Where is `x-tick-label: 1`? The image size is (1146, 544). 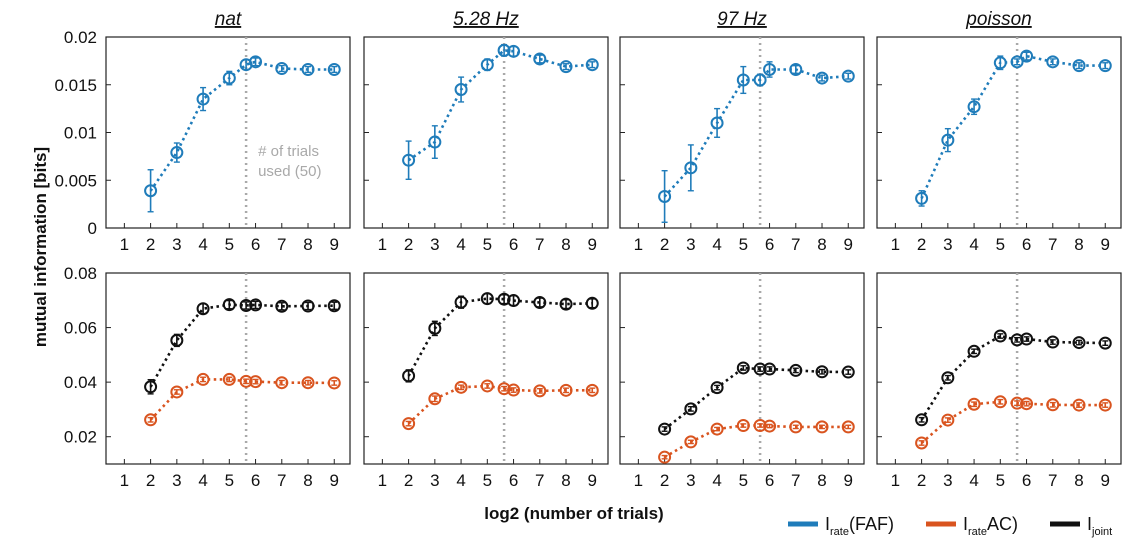 x-tick-label: 1 is located at coordinates (124, 244).